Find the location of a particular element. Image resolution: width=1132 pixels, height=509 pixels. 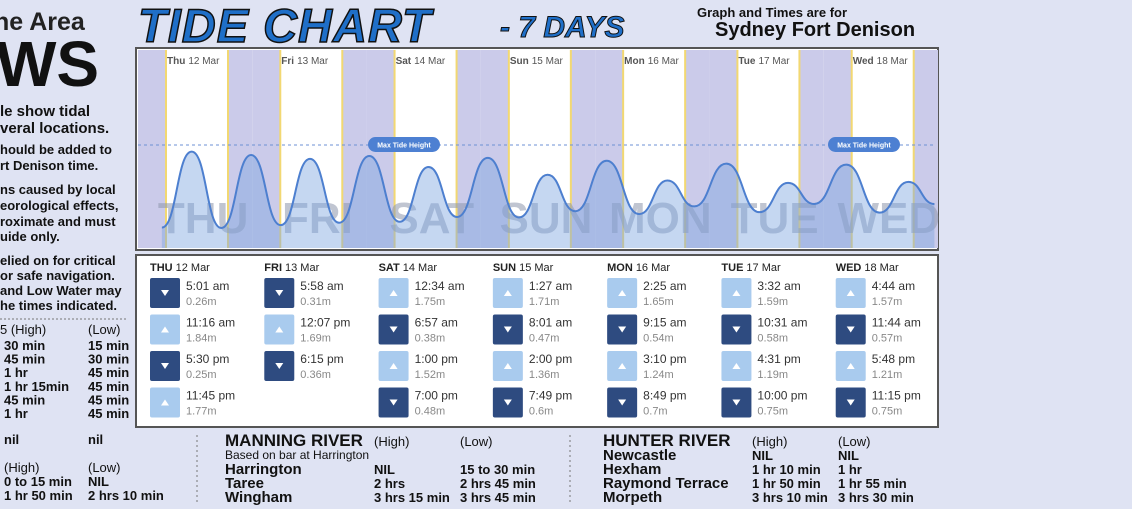

note-line: hould be added to is located at coordinates (56, 149).